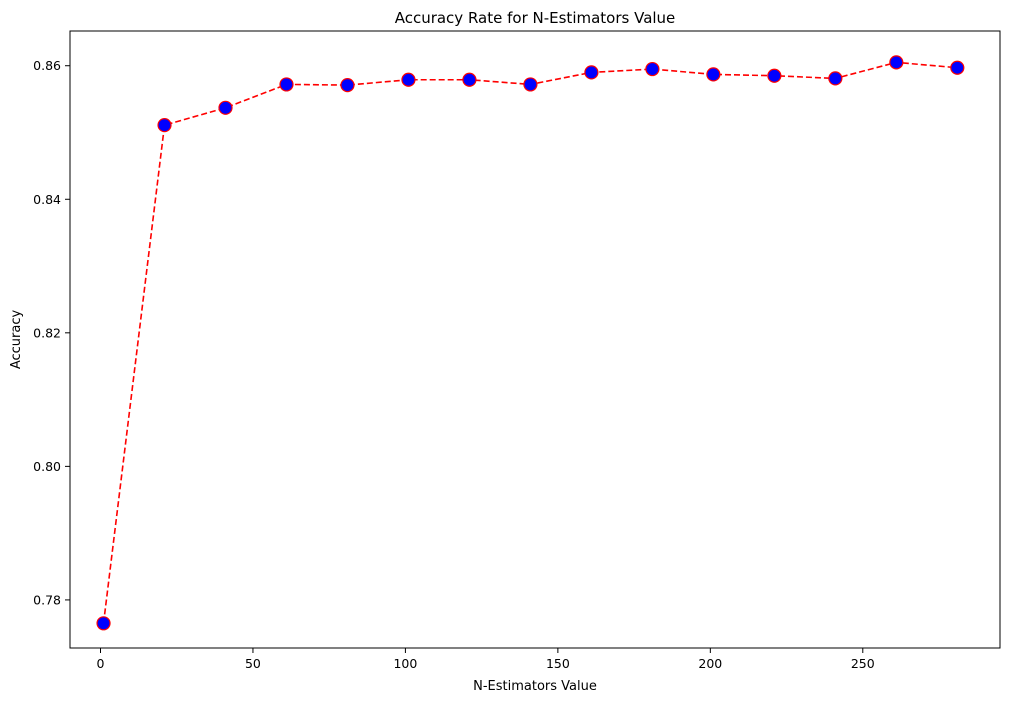  Describe the element at coordinates (863, 663) in the screenshot. I see `x-tick-label: 250` at that location.